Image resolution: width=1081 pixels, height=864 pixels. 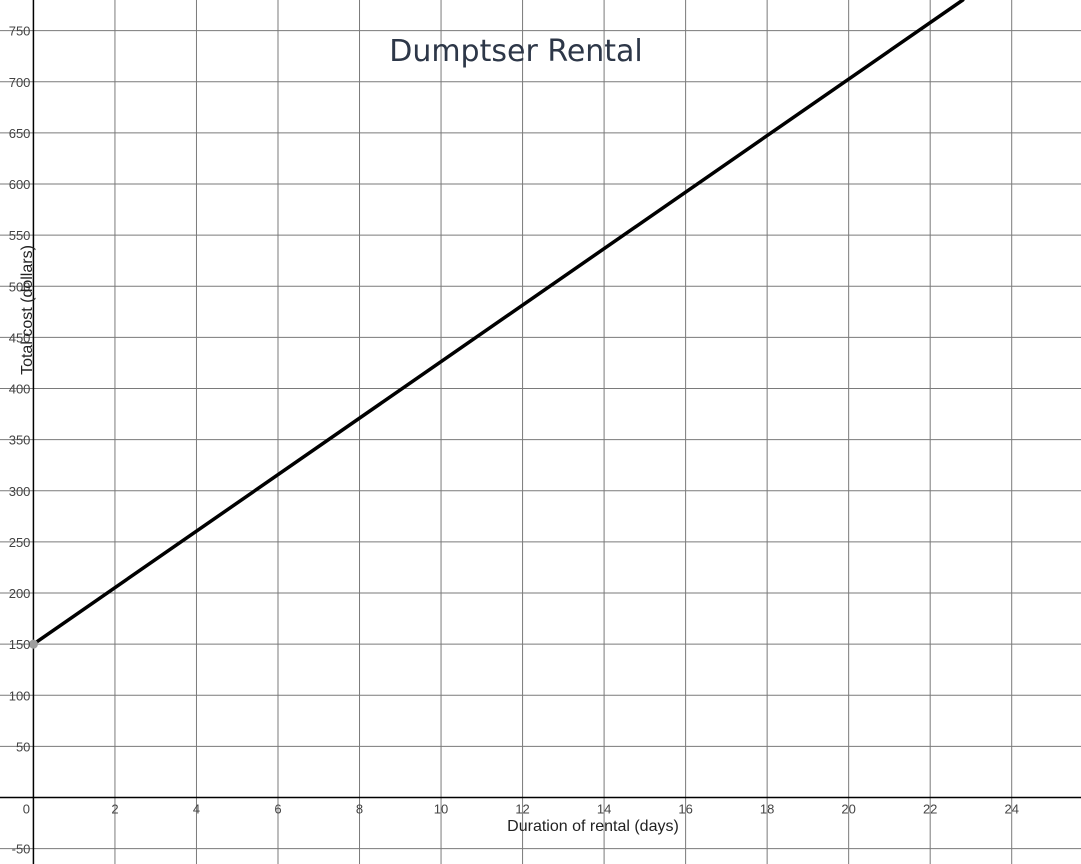 I want to click on y-tick-label: 50, so click(x=23, y=746).